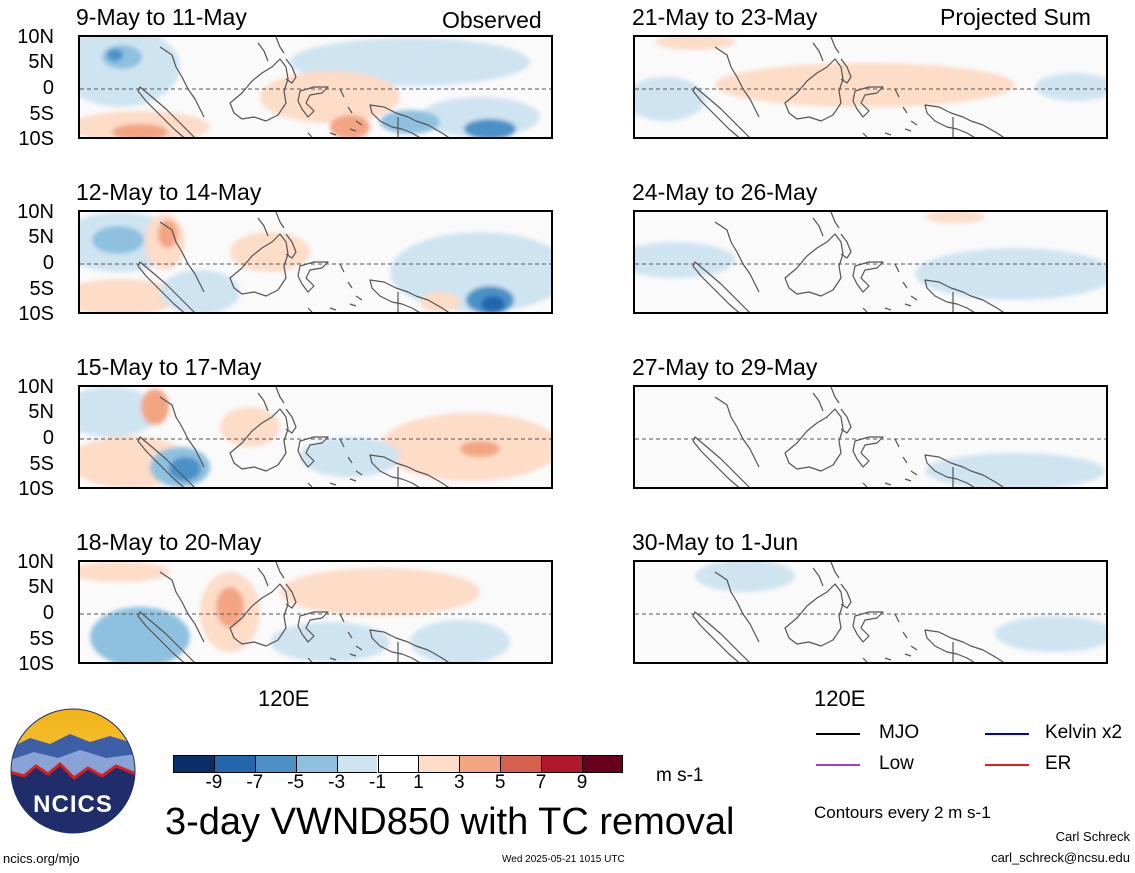 The width and height of the screenshot is (1135, 873). Describe the element at coordinates (1092, 836) in the screenshot. I see `footer-author: Carl Schreck` at that location.